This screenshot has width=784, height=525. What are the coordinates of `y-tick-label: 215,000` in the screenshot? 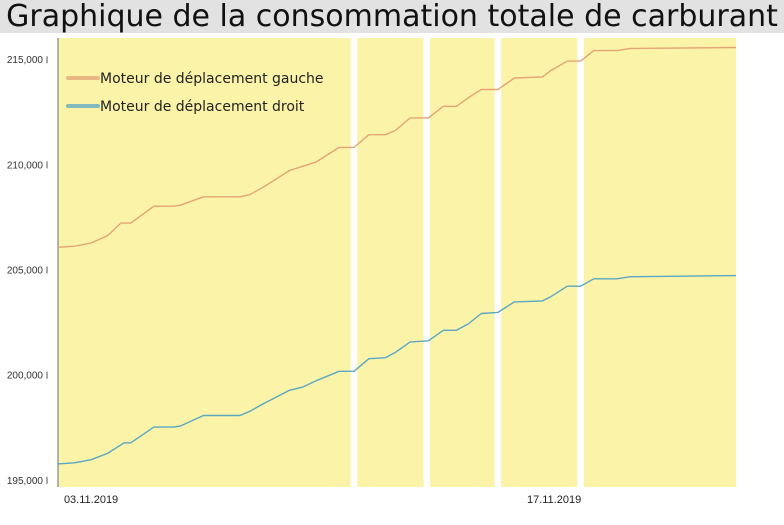 It's located at (25, 60).